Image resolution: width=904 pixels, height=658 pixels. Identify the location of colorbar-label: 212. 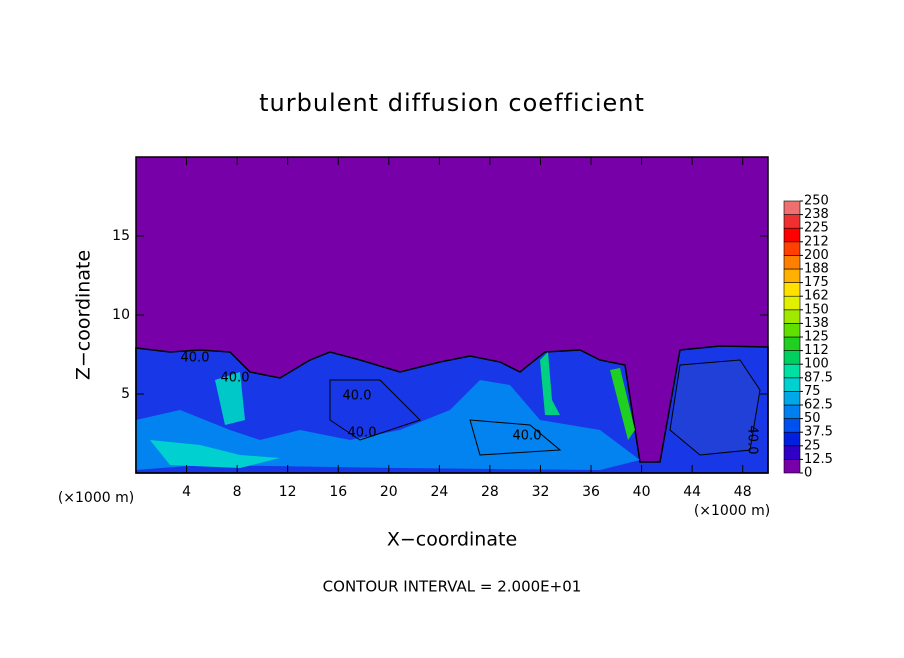
(816, 241).